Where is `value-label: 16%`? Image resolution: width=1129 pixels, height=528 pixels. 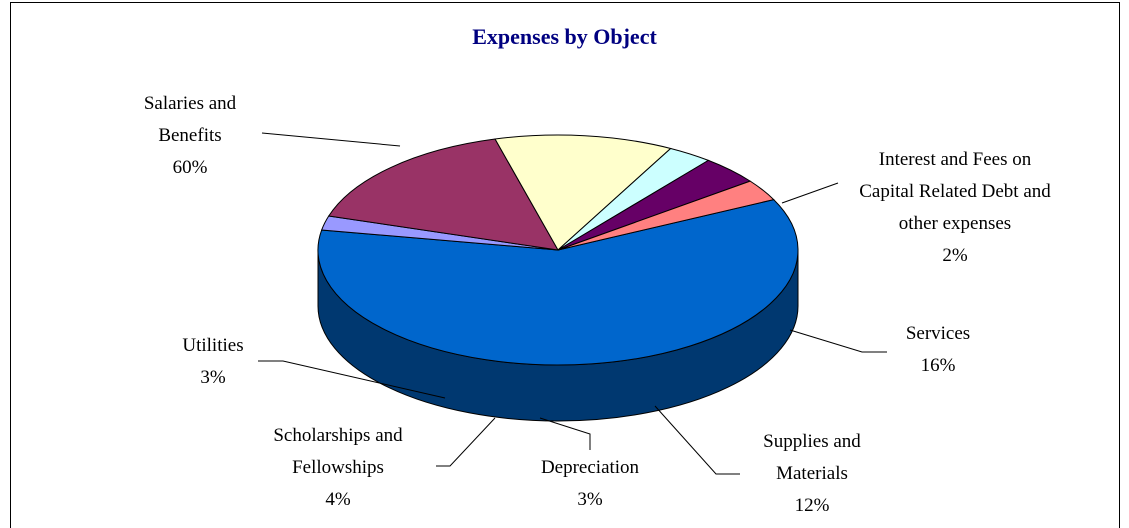
value-label: 16% is located at coordinates (938, 365).